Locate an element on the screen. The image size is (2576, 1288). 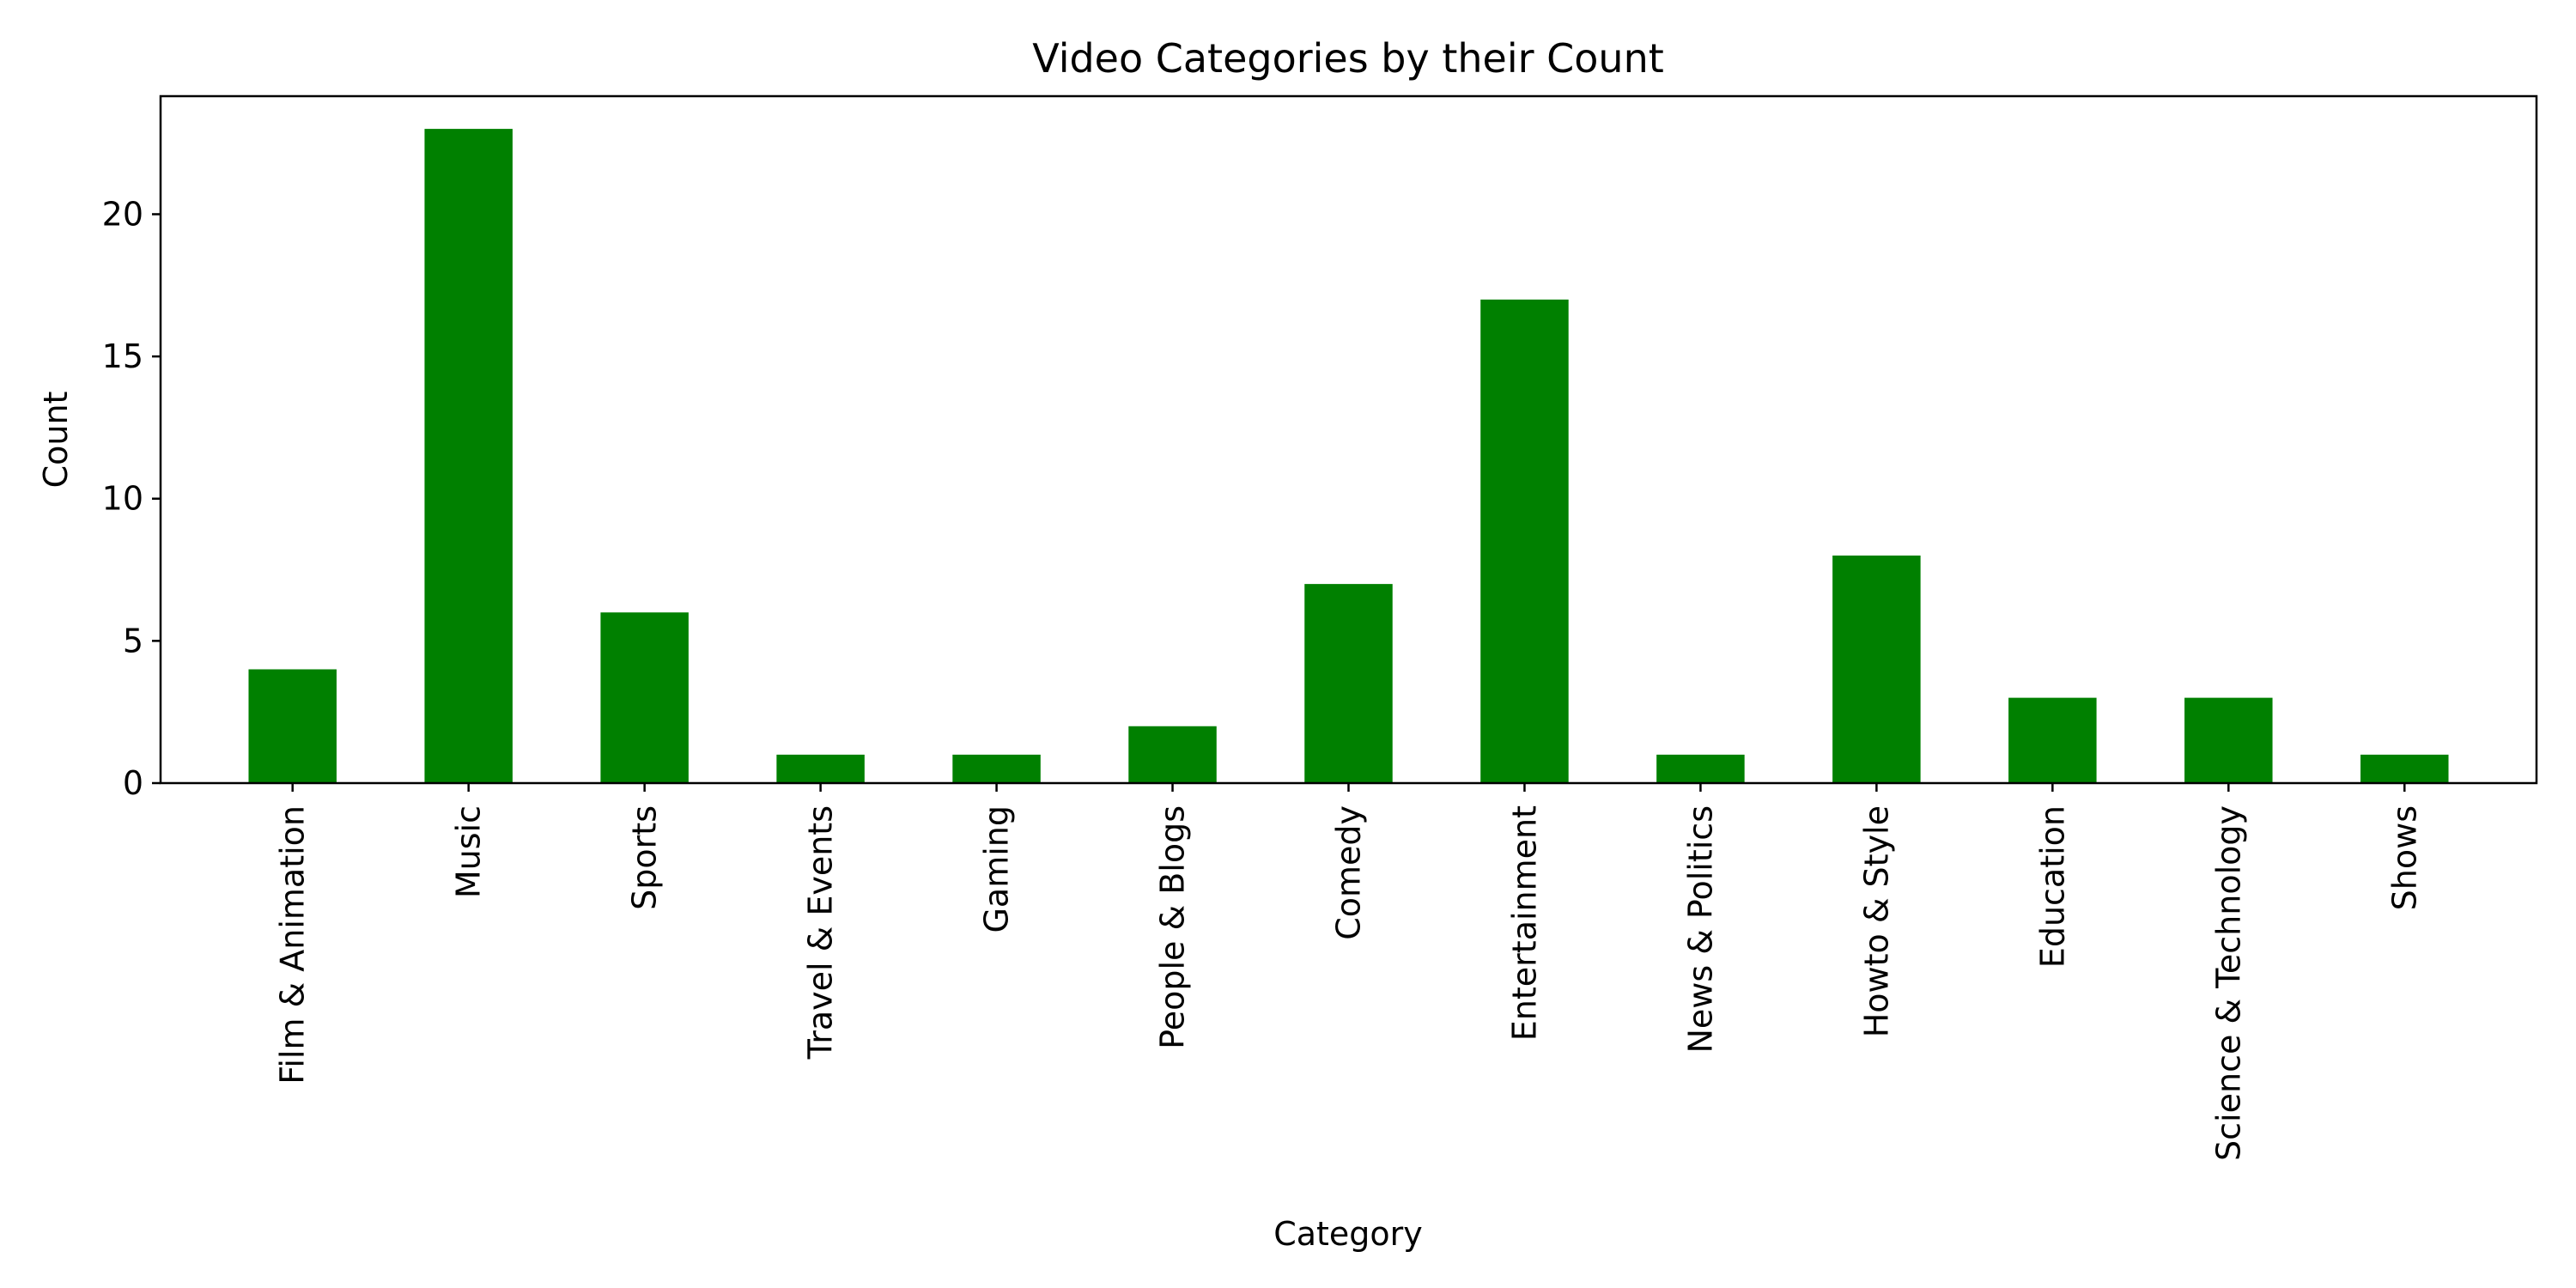
x-tick-label-3: Travel & Events is located at coordinates (821, 932).